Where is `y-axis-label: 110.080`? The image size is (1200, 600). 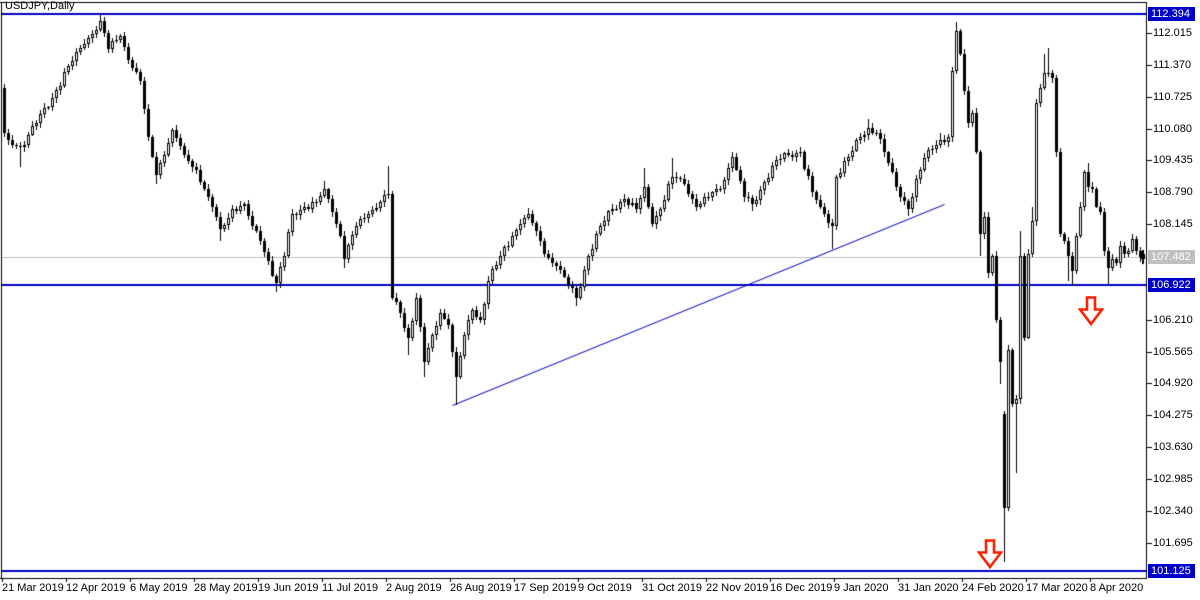 y-axis-label: 110.080 is located at coordinates (1172, 129).